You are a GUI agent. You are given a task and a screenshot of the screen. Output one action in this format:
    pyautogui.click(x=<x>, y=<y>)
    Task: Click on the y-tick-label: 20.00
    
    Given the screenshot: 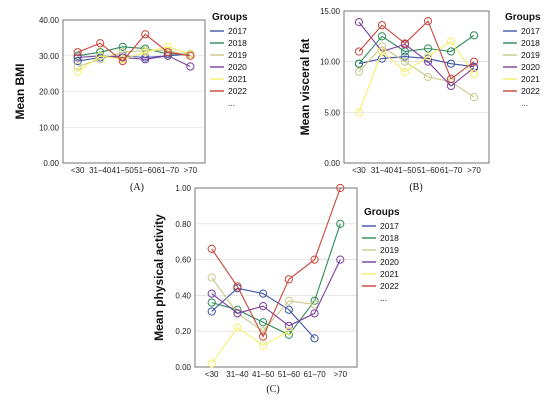 What is the action you would take?
    pyautogui.click(x=49, y=92)
    